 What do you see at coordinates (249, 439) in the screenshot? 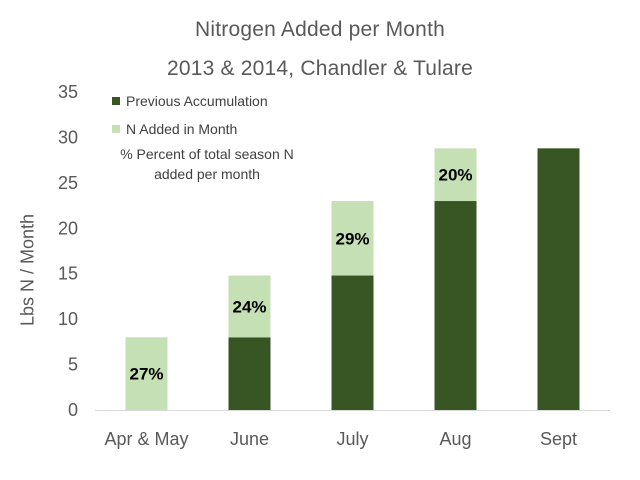
I see `x-tick-label: June` at bounding box center [249, 439].